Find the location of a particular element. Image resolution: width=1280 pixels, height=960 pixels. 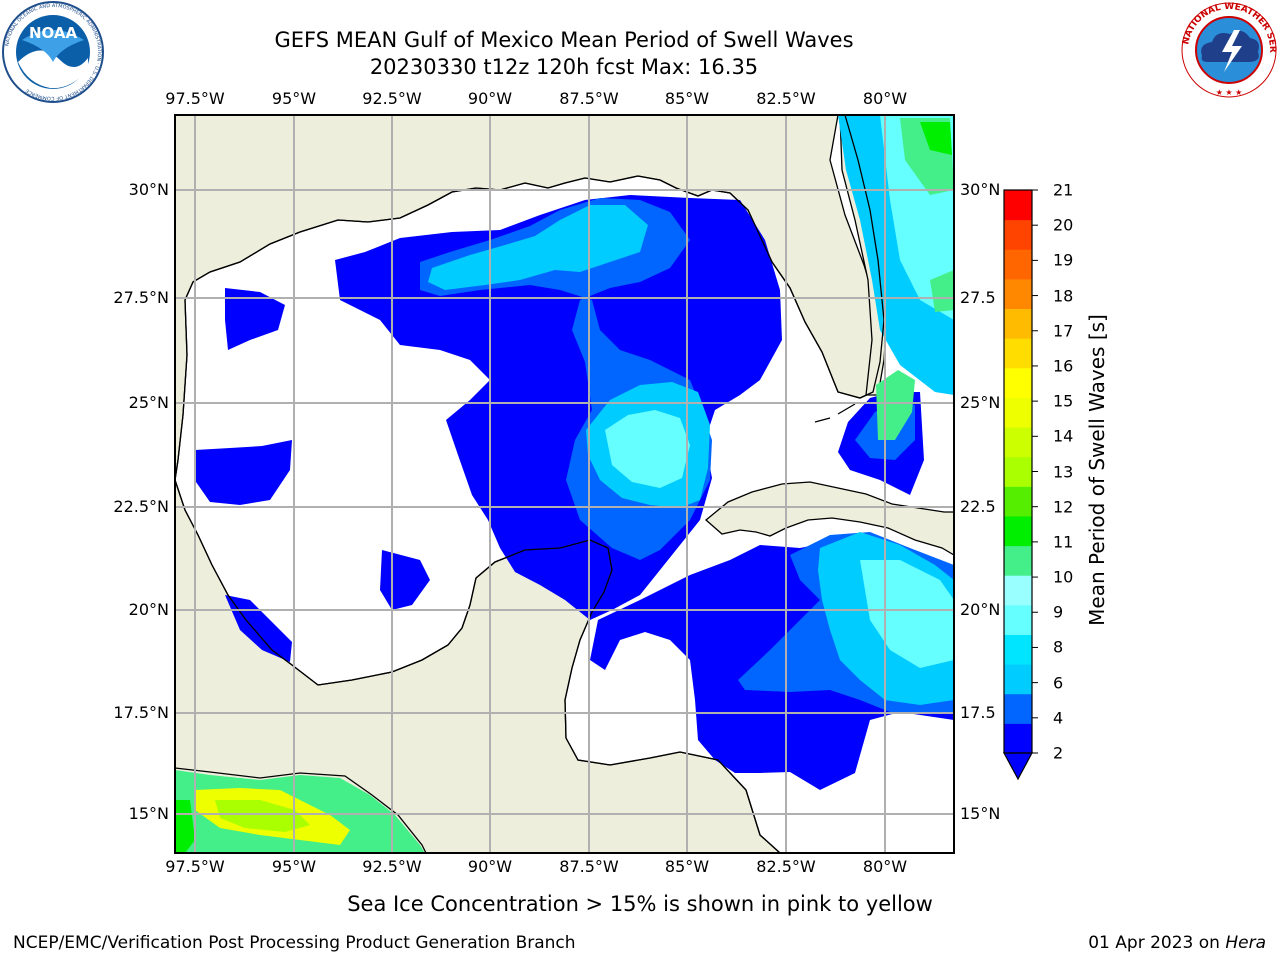

colorbar-tick-label: 14 is located at coordinates (1063, 436).